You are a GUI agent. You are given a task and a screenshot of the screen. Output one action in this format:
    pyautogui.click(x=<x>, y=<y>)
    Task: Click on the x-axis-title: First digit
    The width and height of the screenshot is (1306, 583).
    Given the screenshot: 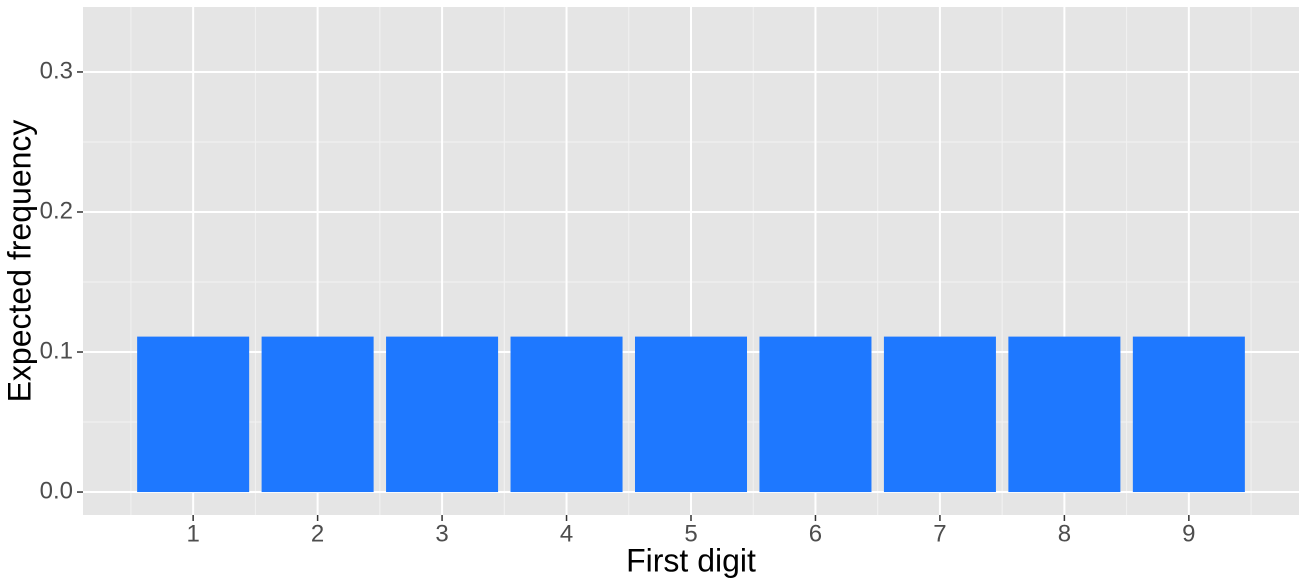 What is the action you would take?
    pyautogui.click(x=691, y=560)
    